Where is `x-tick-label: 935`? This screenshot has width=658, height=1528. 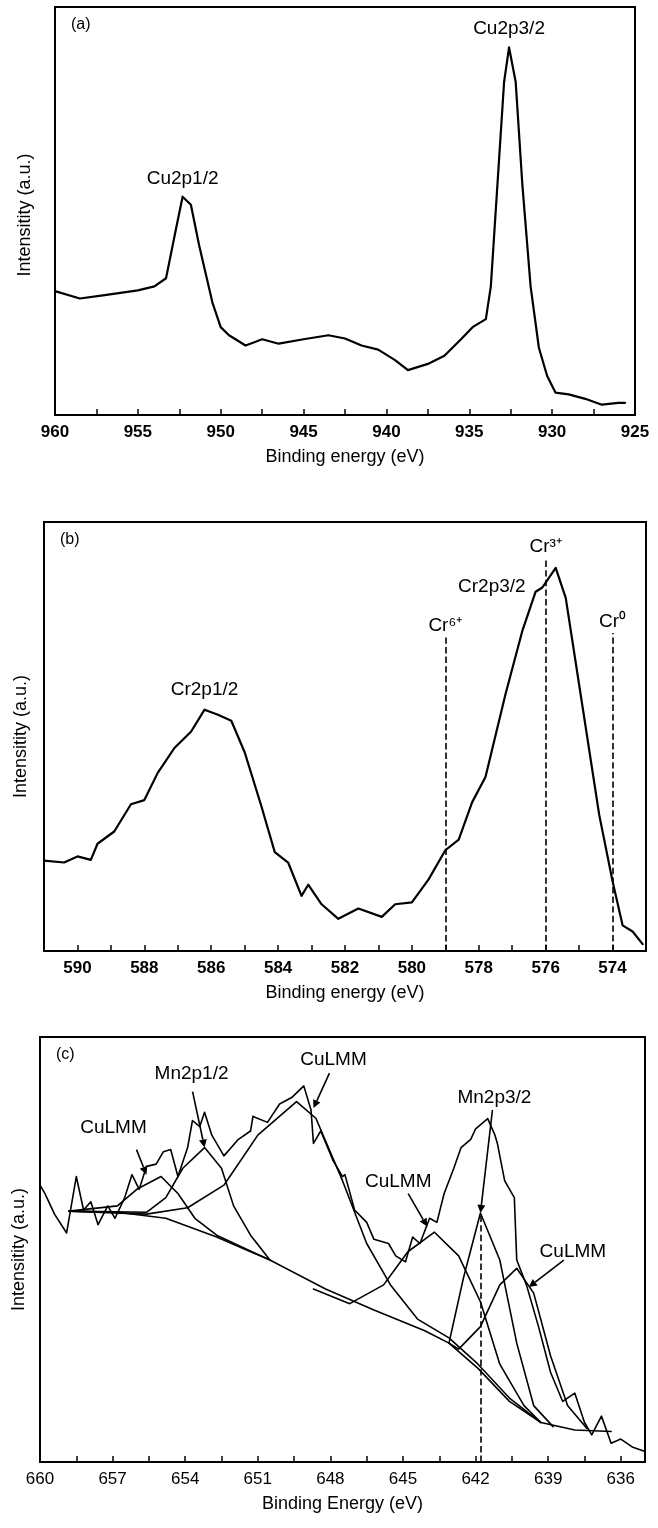
x-tick-label: 935 is located at coordinates (469, 431).